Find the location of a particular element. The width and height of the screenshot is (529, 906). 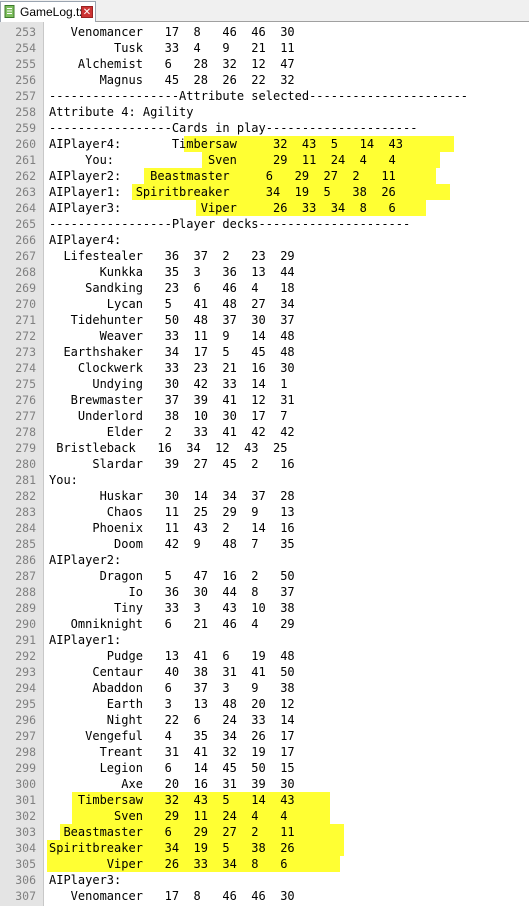

text-line: 267 Lifestealer 36 37 2 23 29 is located at coordinates (264, 256).